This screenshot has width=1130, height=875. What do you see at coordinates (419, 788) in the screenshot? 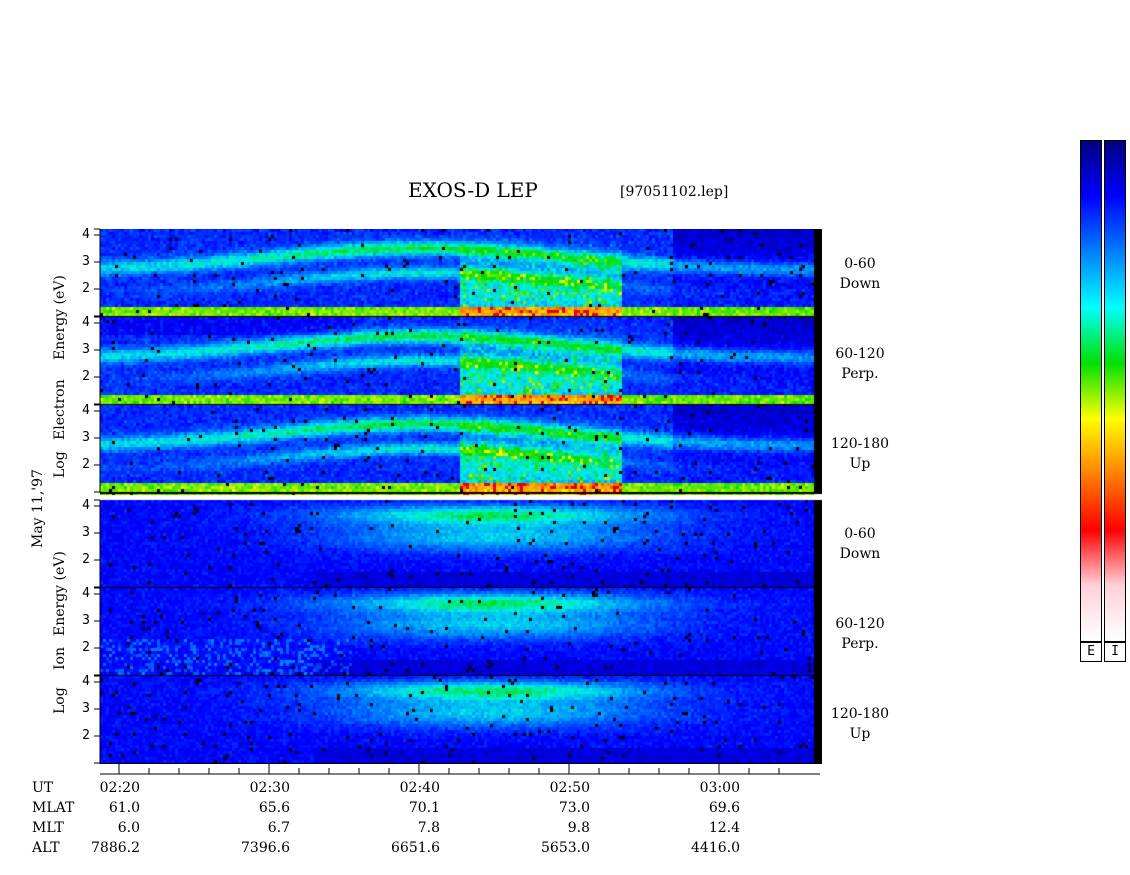
I see `orbit-value: 02:40` at bounding box center [419, 788].